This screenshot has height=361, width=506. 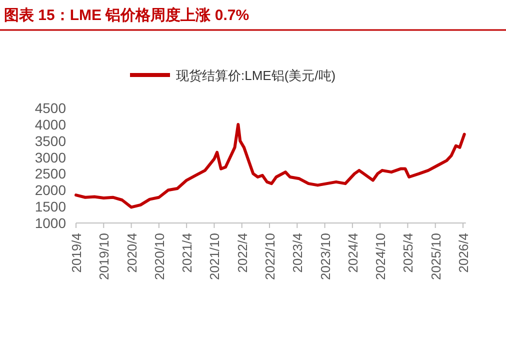 What do you see at coordinates (352, 253) in the screenshot?
I see `x-tick-label: 2024/4` at bounding box center [352, 253].